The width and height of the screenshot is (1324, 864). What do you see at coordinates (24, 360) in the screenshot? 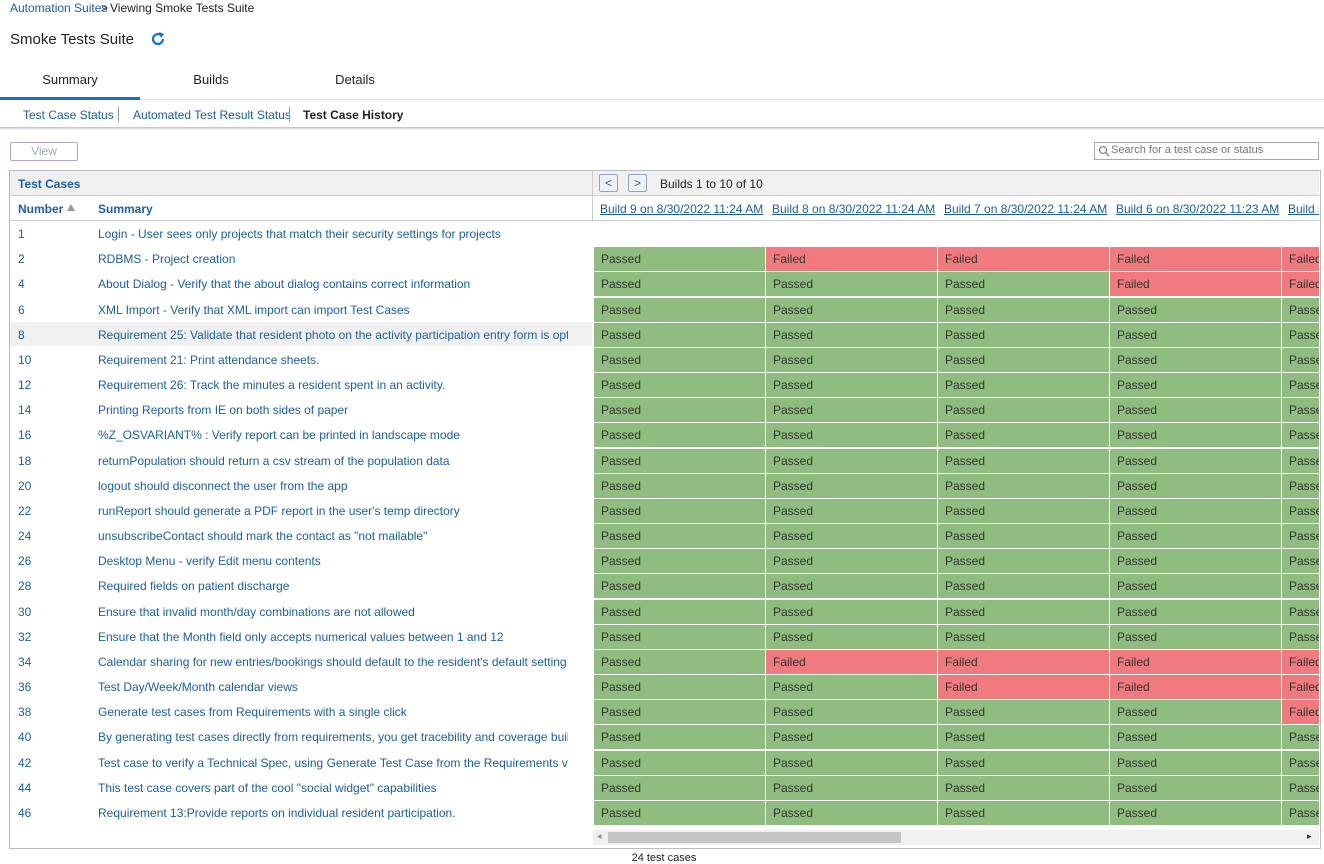
I see `row-number: 10` at bounding box center [24, 360].